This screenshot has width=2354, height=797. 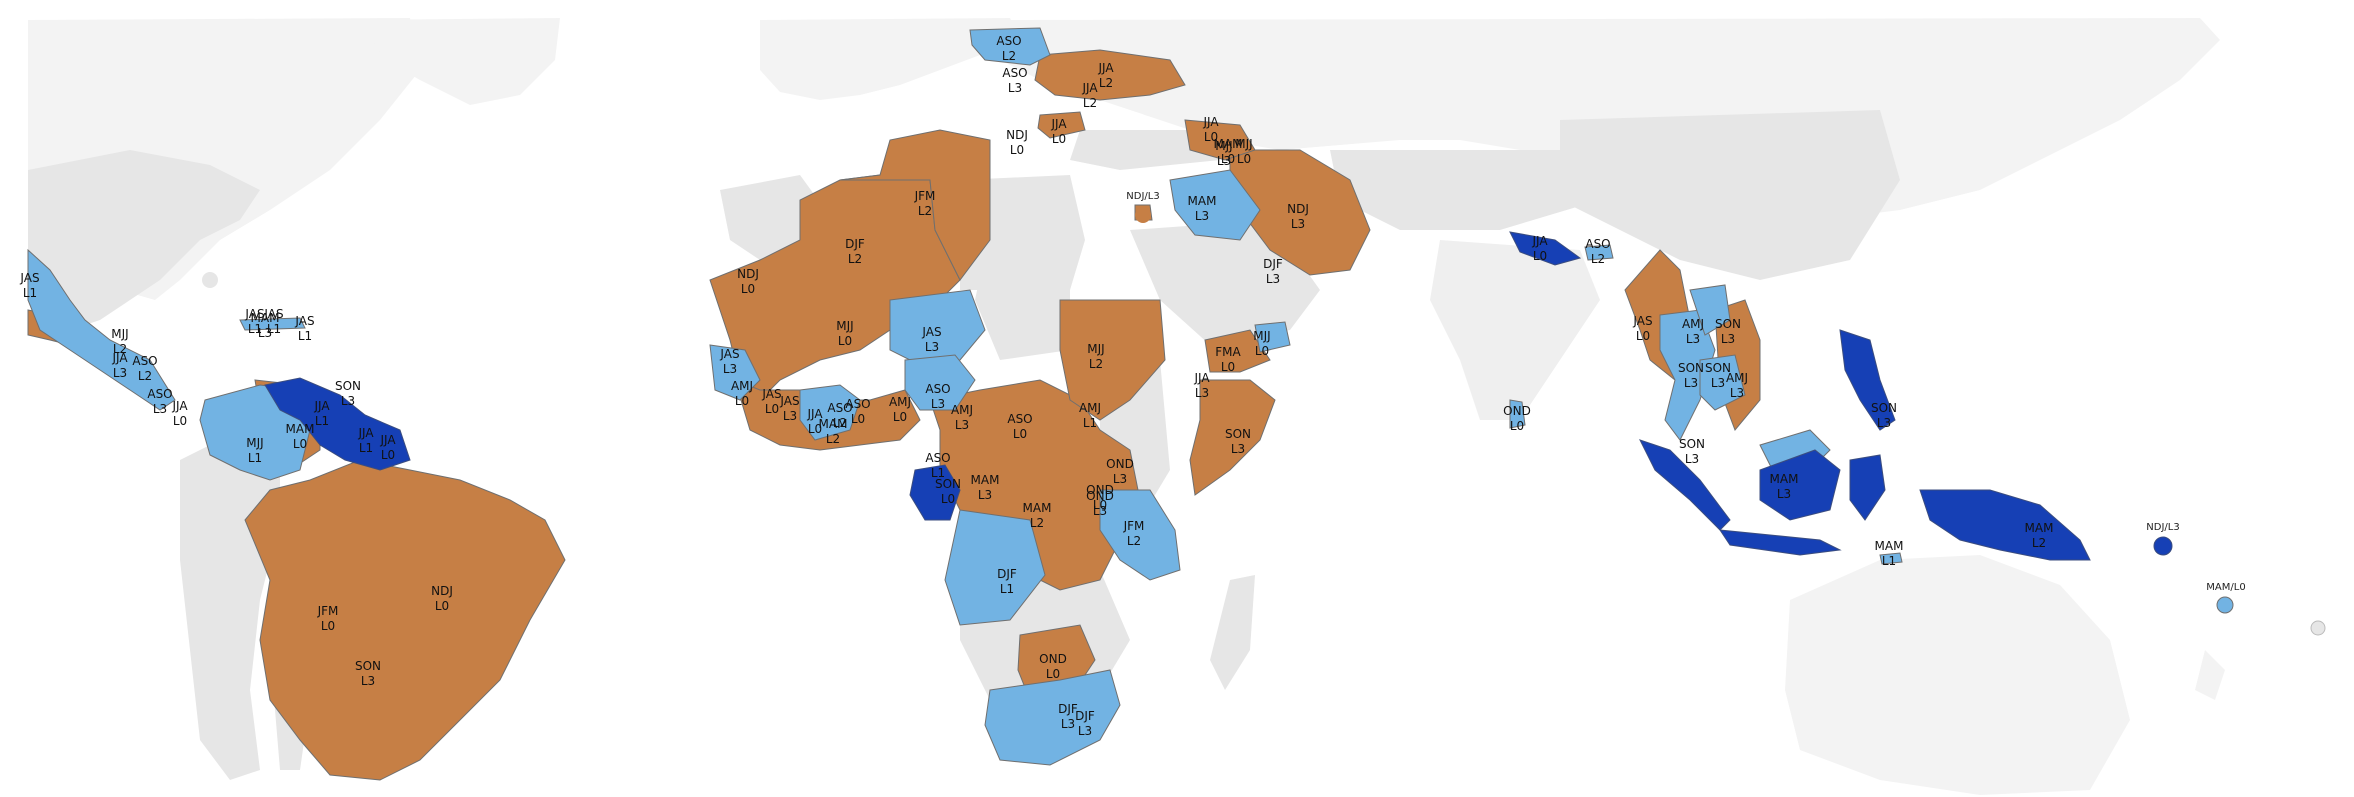 What do you see at coordinates (1867, 380) in the screenshot?
I see `philippines-region` at bounding box center [1867, 380].